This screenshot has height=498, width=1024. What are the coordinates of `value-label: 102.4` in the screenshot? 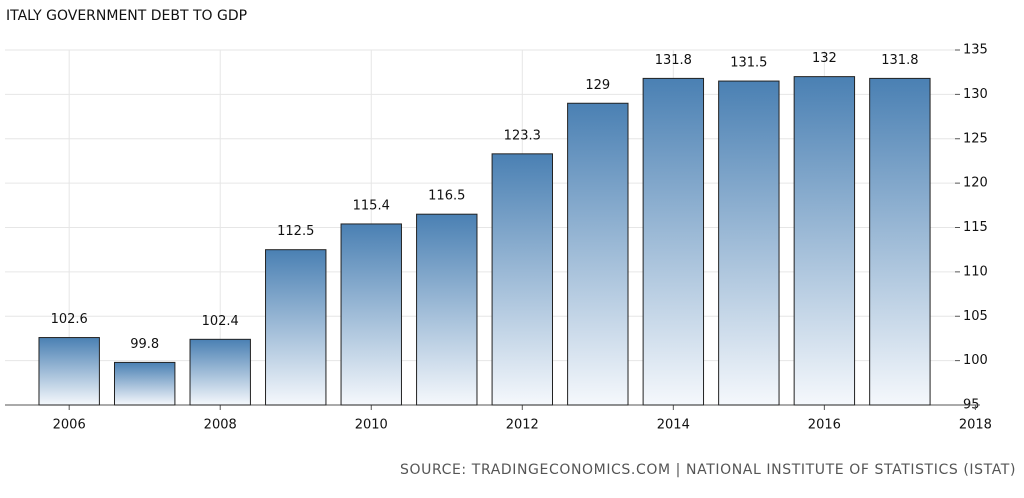 It's located at (220, 321).